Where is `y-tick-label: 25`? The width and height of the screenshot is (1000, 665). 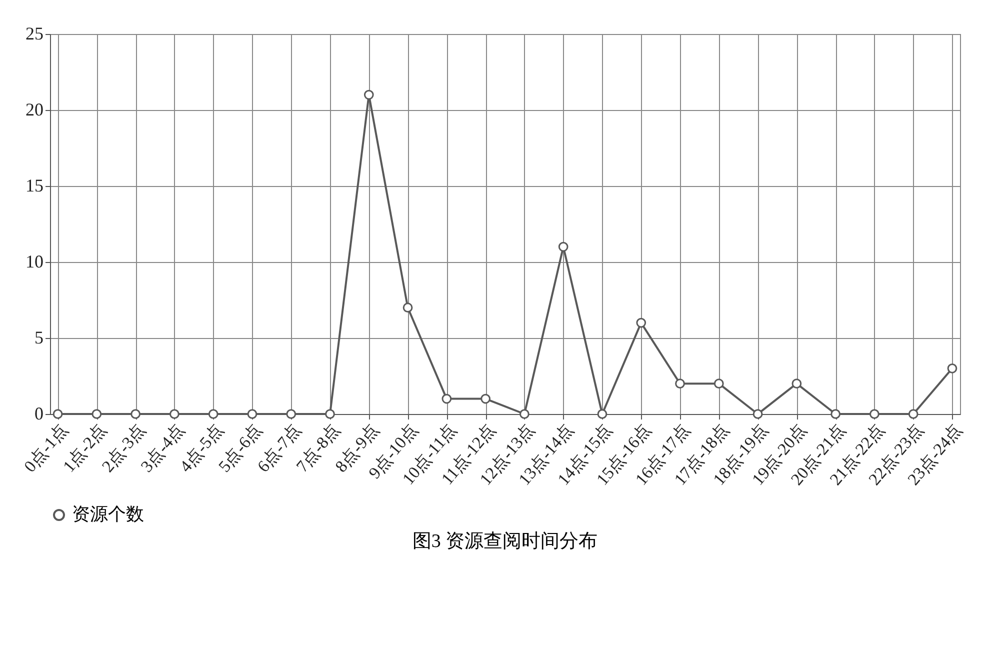
y-tick-label: 25 is located at coordinates (35, 34).